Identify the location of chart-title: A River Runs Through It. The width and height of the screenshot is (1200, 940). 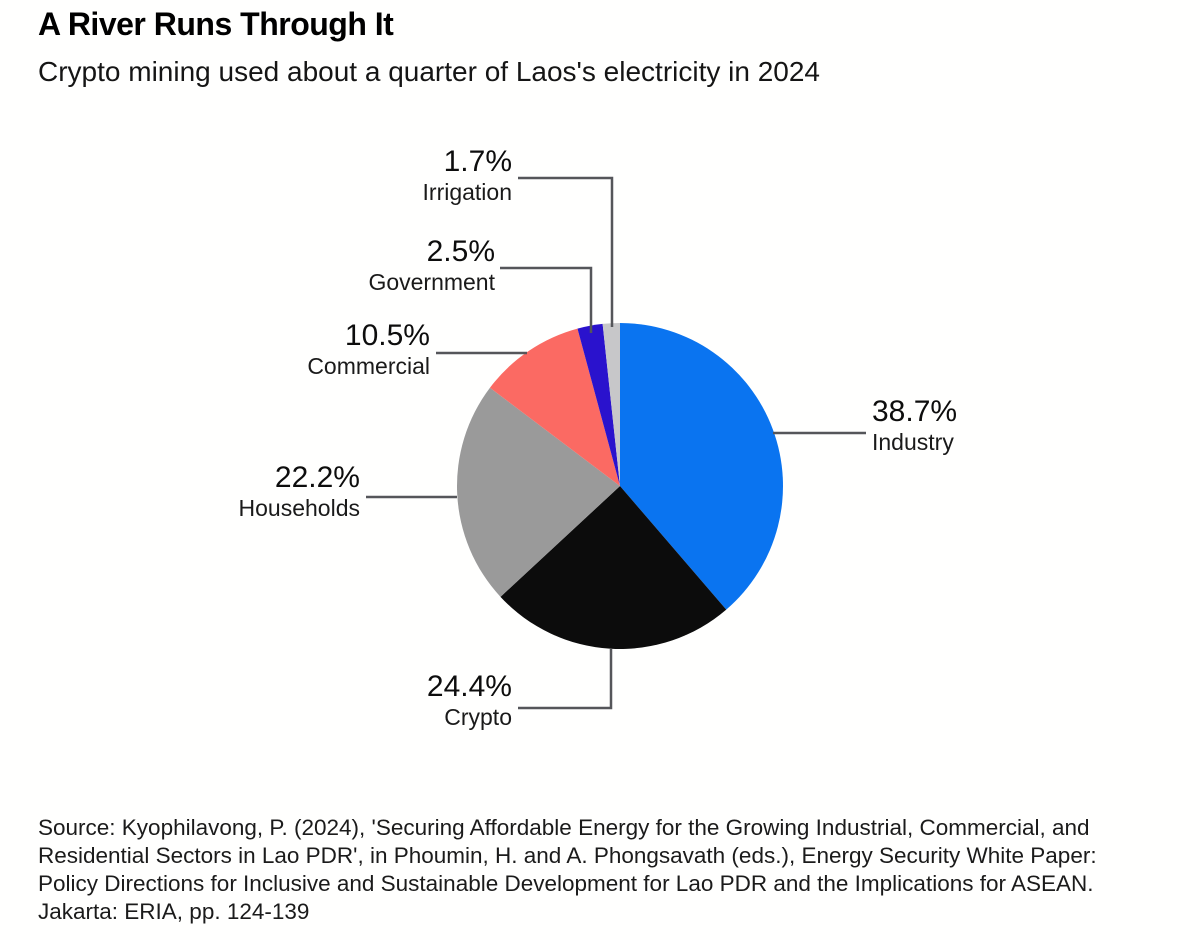
(216, 24).